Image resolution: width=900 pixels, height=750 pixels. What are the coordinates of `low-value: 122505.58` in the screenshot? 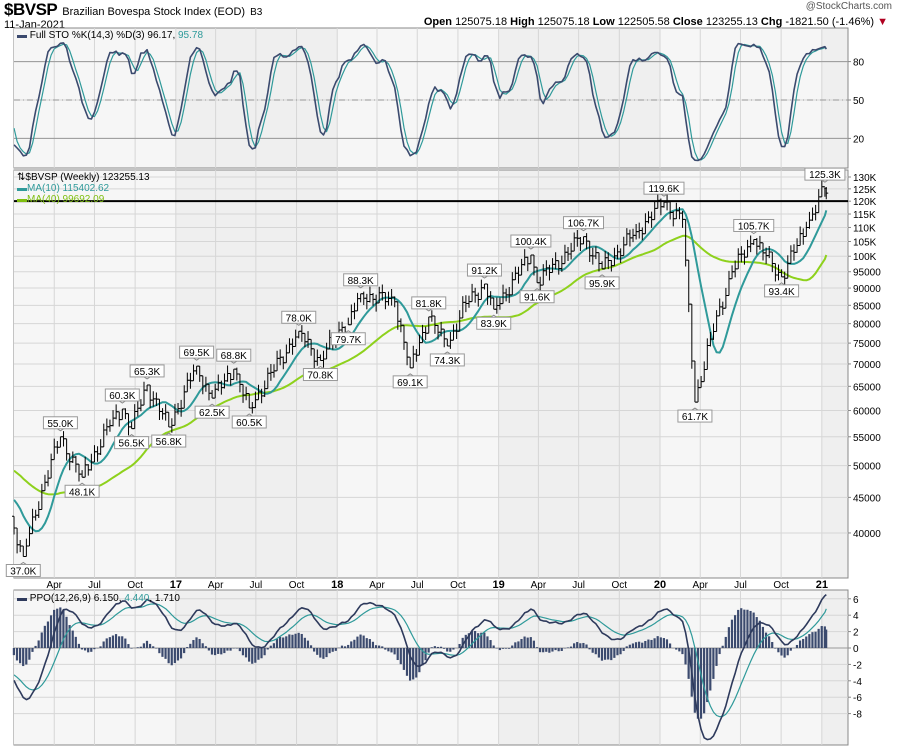 It's located at (643, 22).